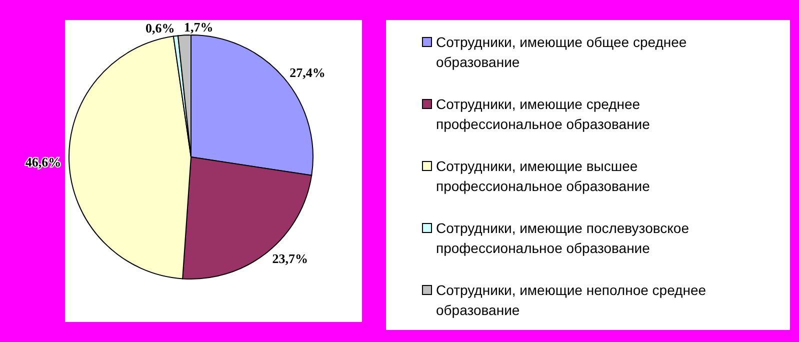 The width and height of the screenshot is (799, 342). Describe the element at coordinates (543, 114) in the screenshot. I see `legend-label: Сотрудники, имеющие среднее профессиональное образование` at that location.